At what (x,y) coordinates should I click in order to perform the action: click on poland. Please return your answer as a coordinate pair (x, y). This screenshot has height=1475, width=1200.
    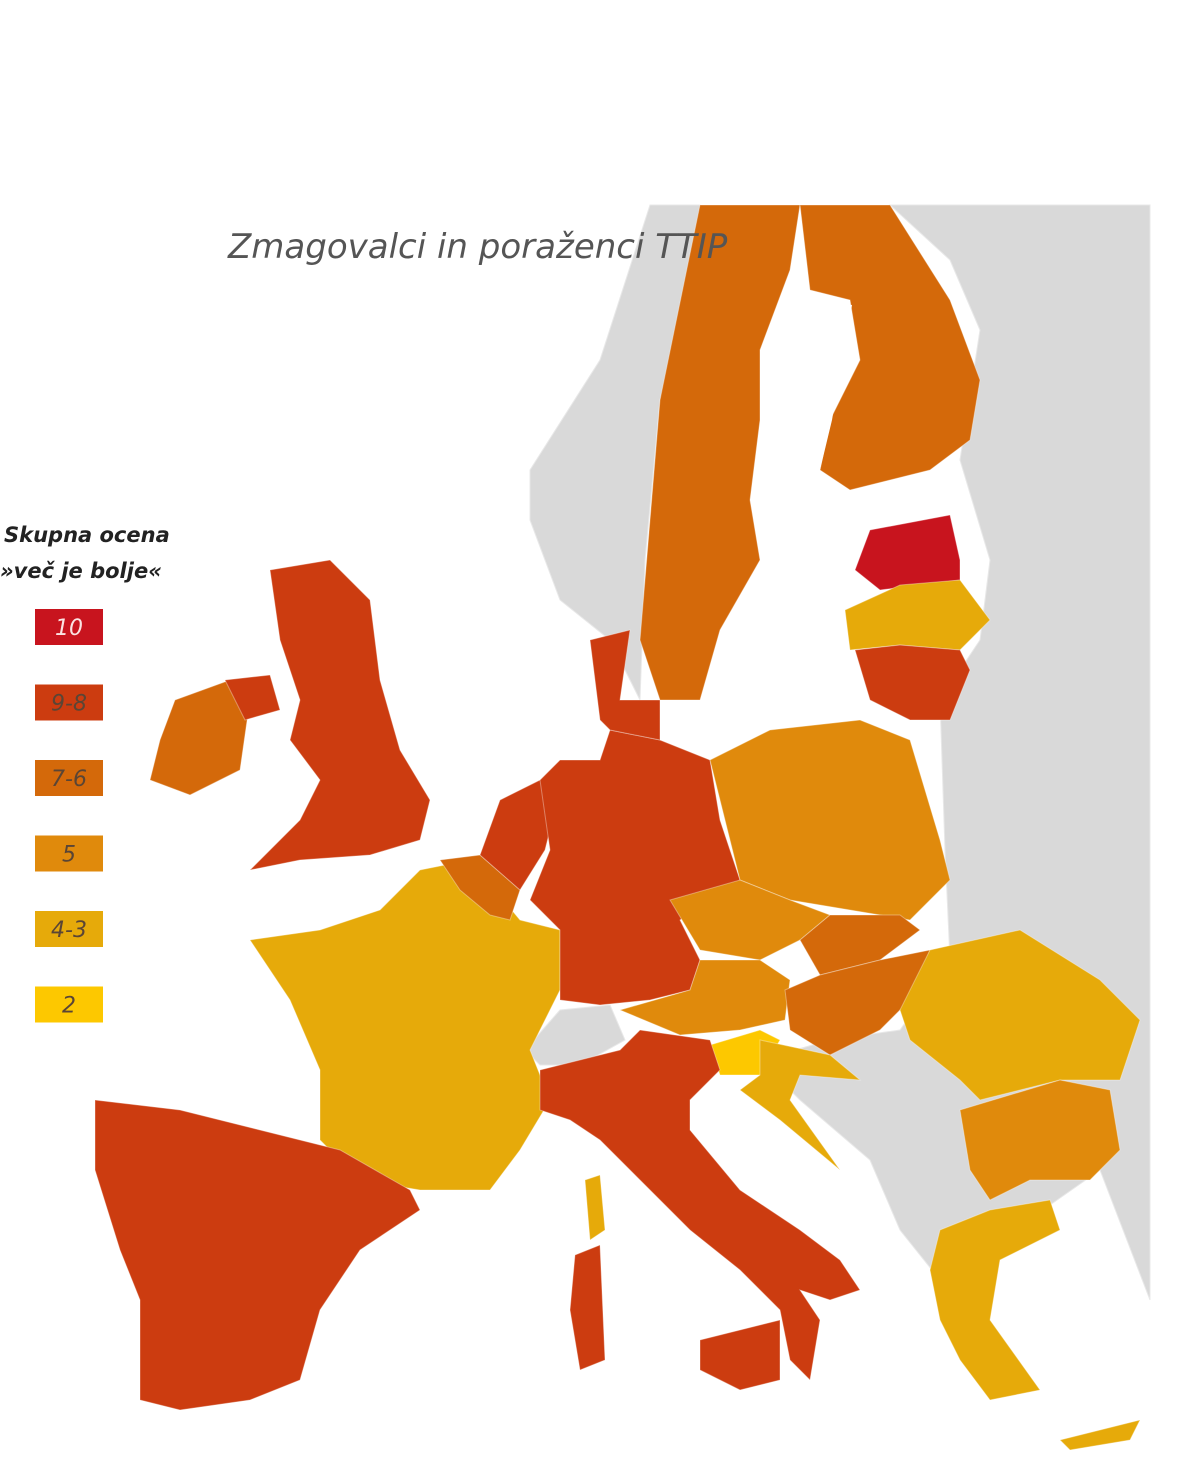
    Looking at the image, I should click on (830, 820).